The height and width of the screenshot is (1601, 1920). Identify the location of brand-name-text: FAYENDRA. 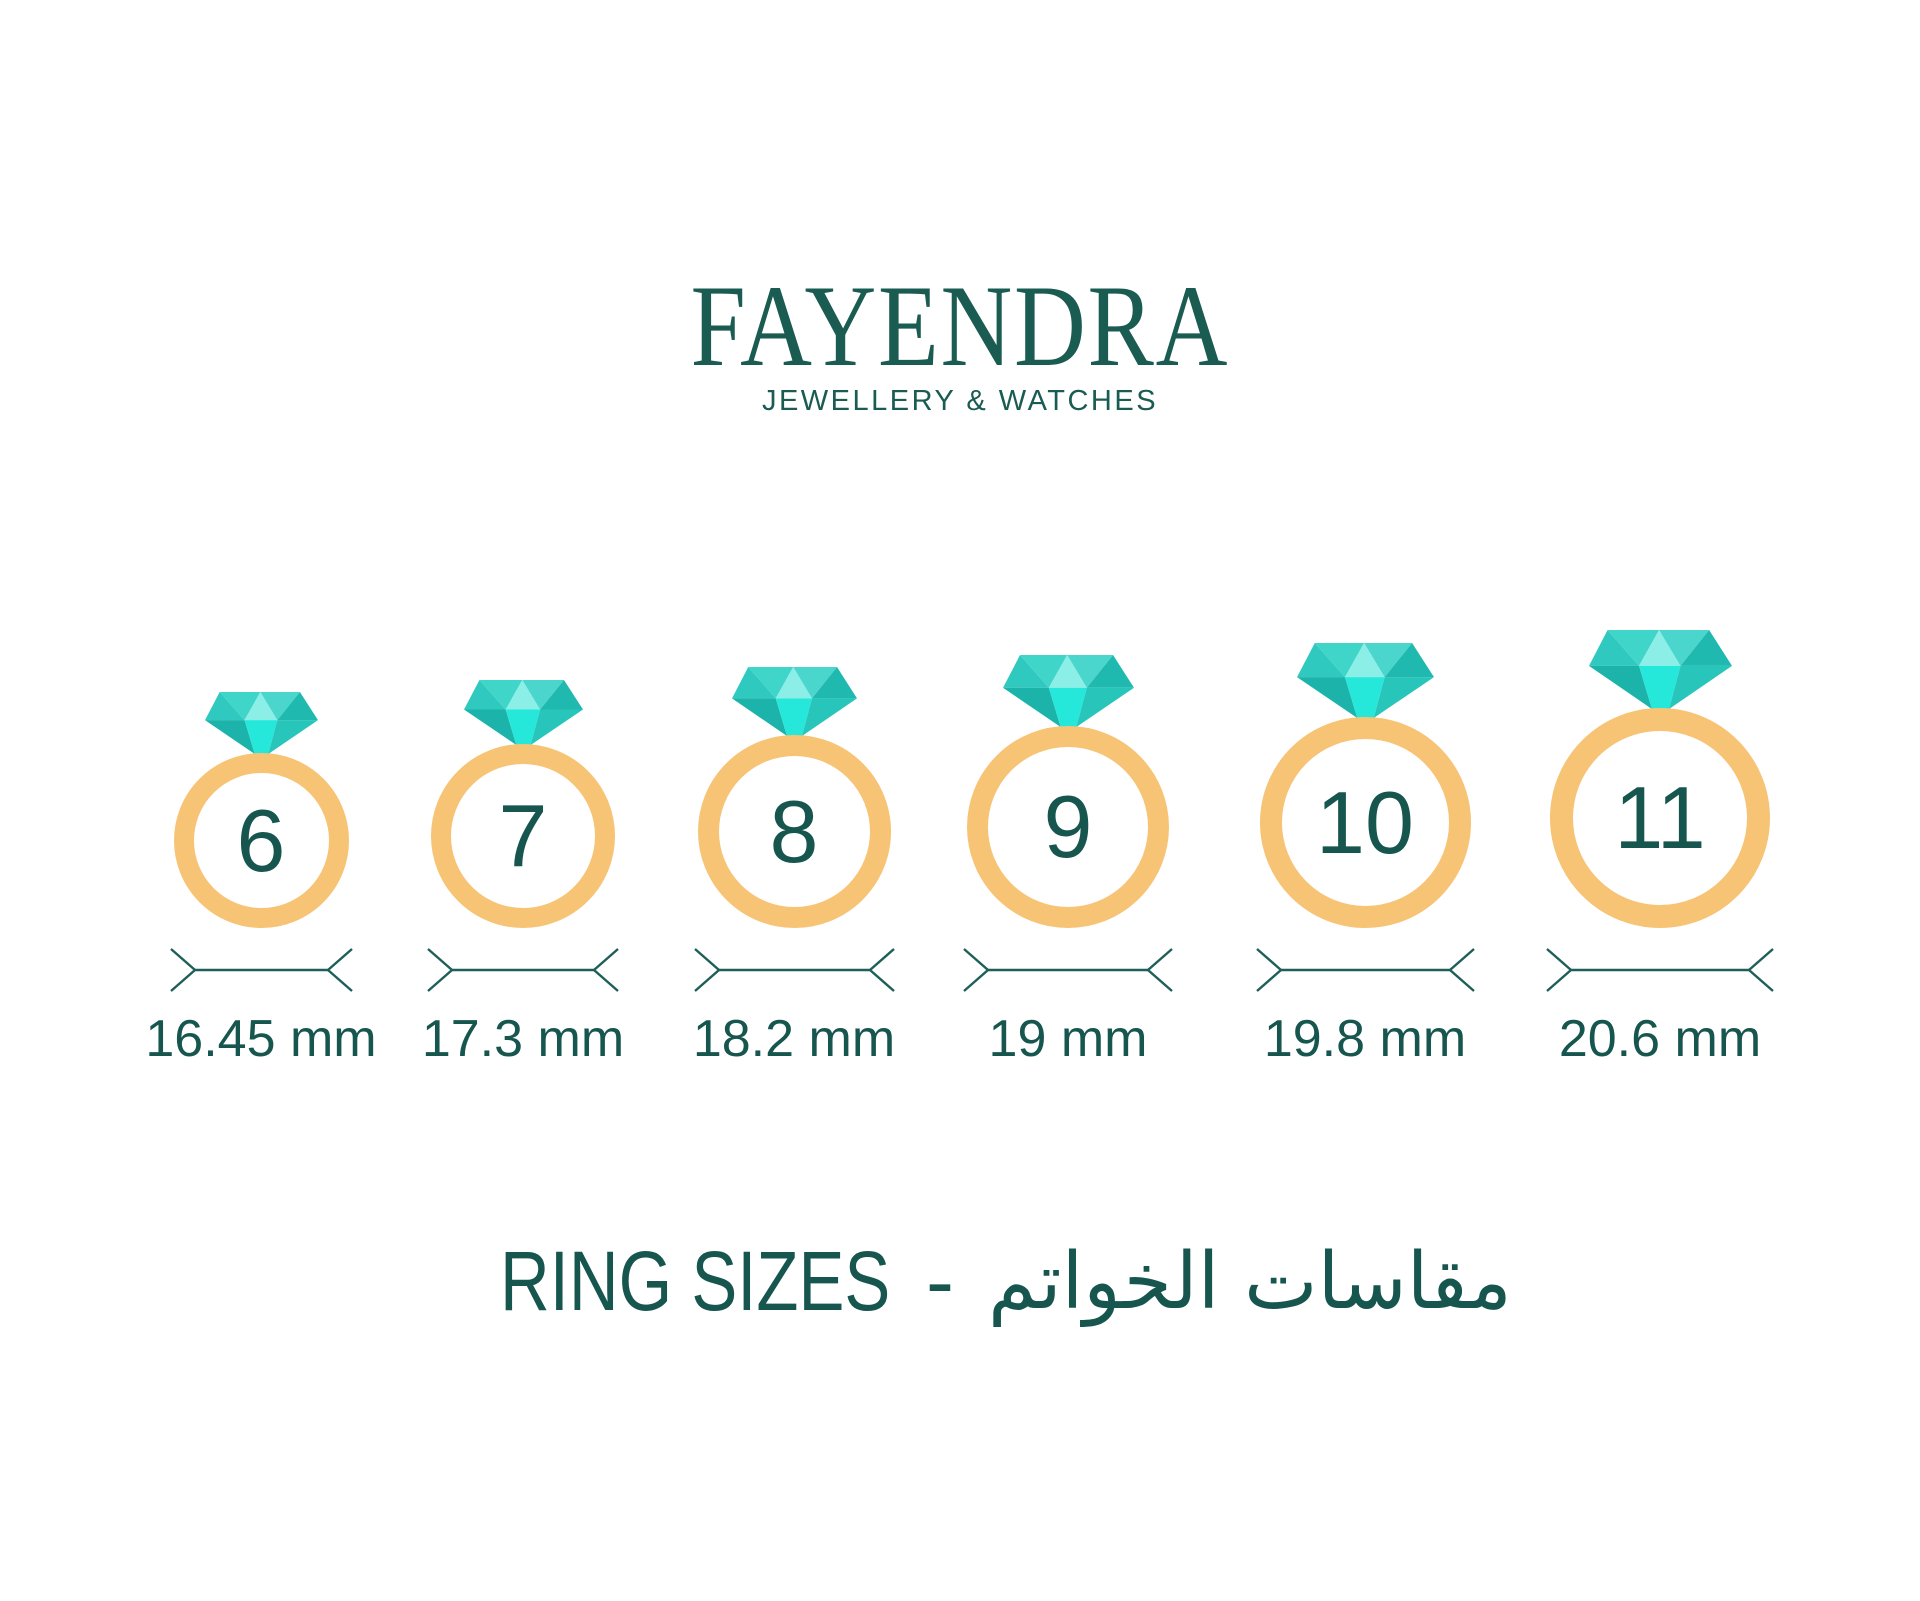
(960, 326).